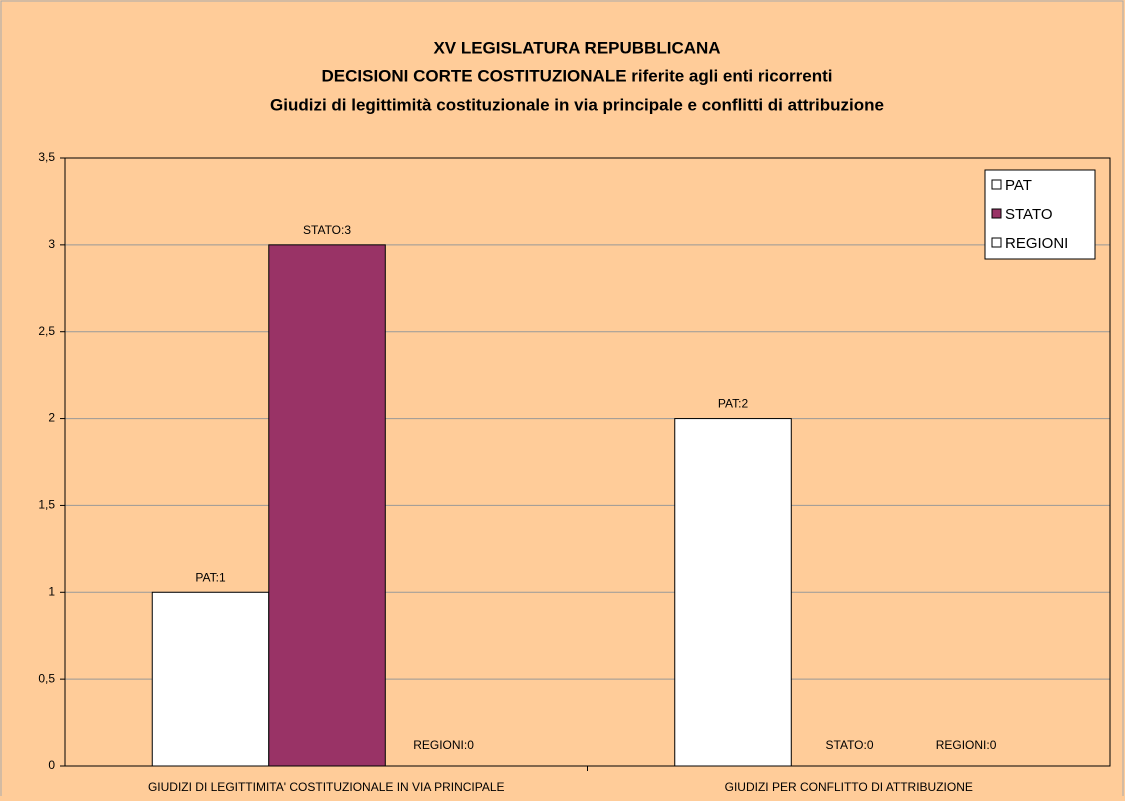  What do you see at coordinates (51, 591) in the screenshot?
I see `y-tick-label: 1` at bounding box center [51, 591].